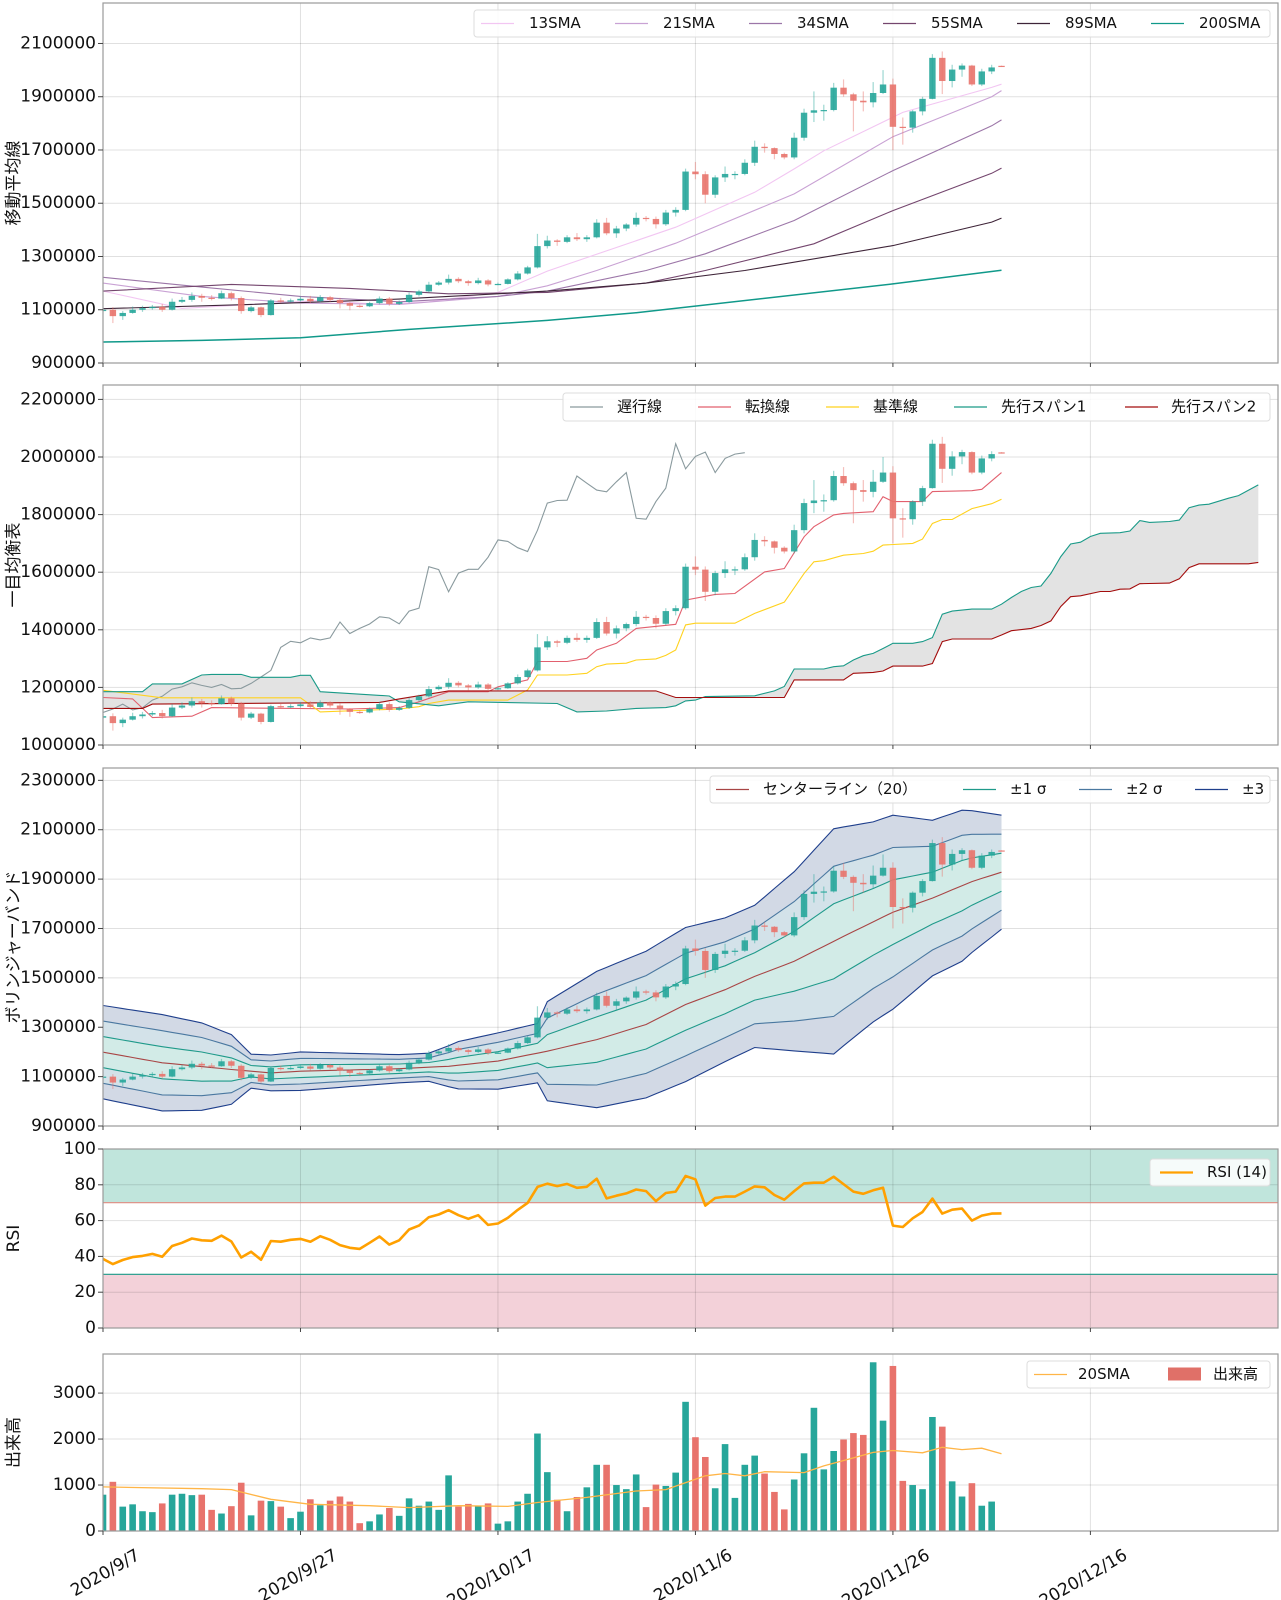 The width and height of the screenshot is (1281, 1600). Describe the element at coordinates (933, 23) in the screenshot. I see `legend-item: 55SMA` at that location.